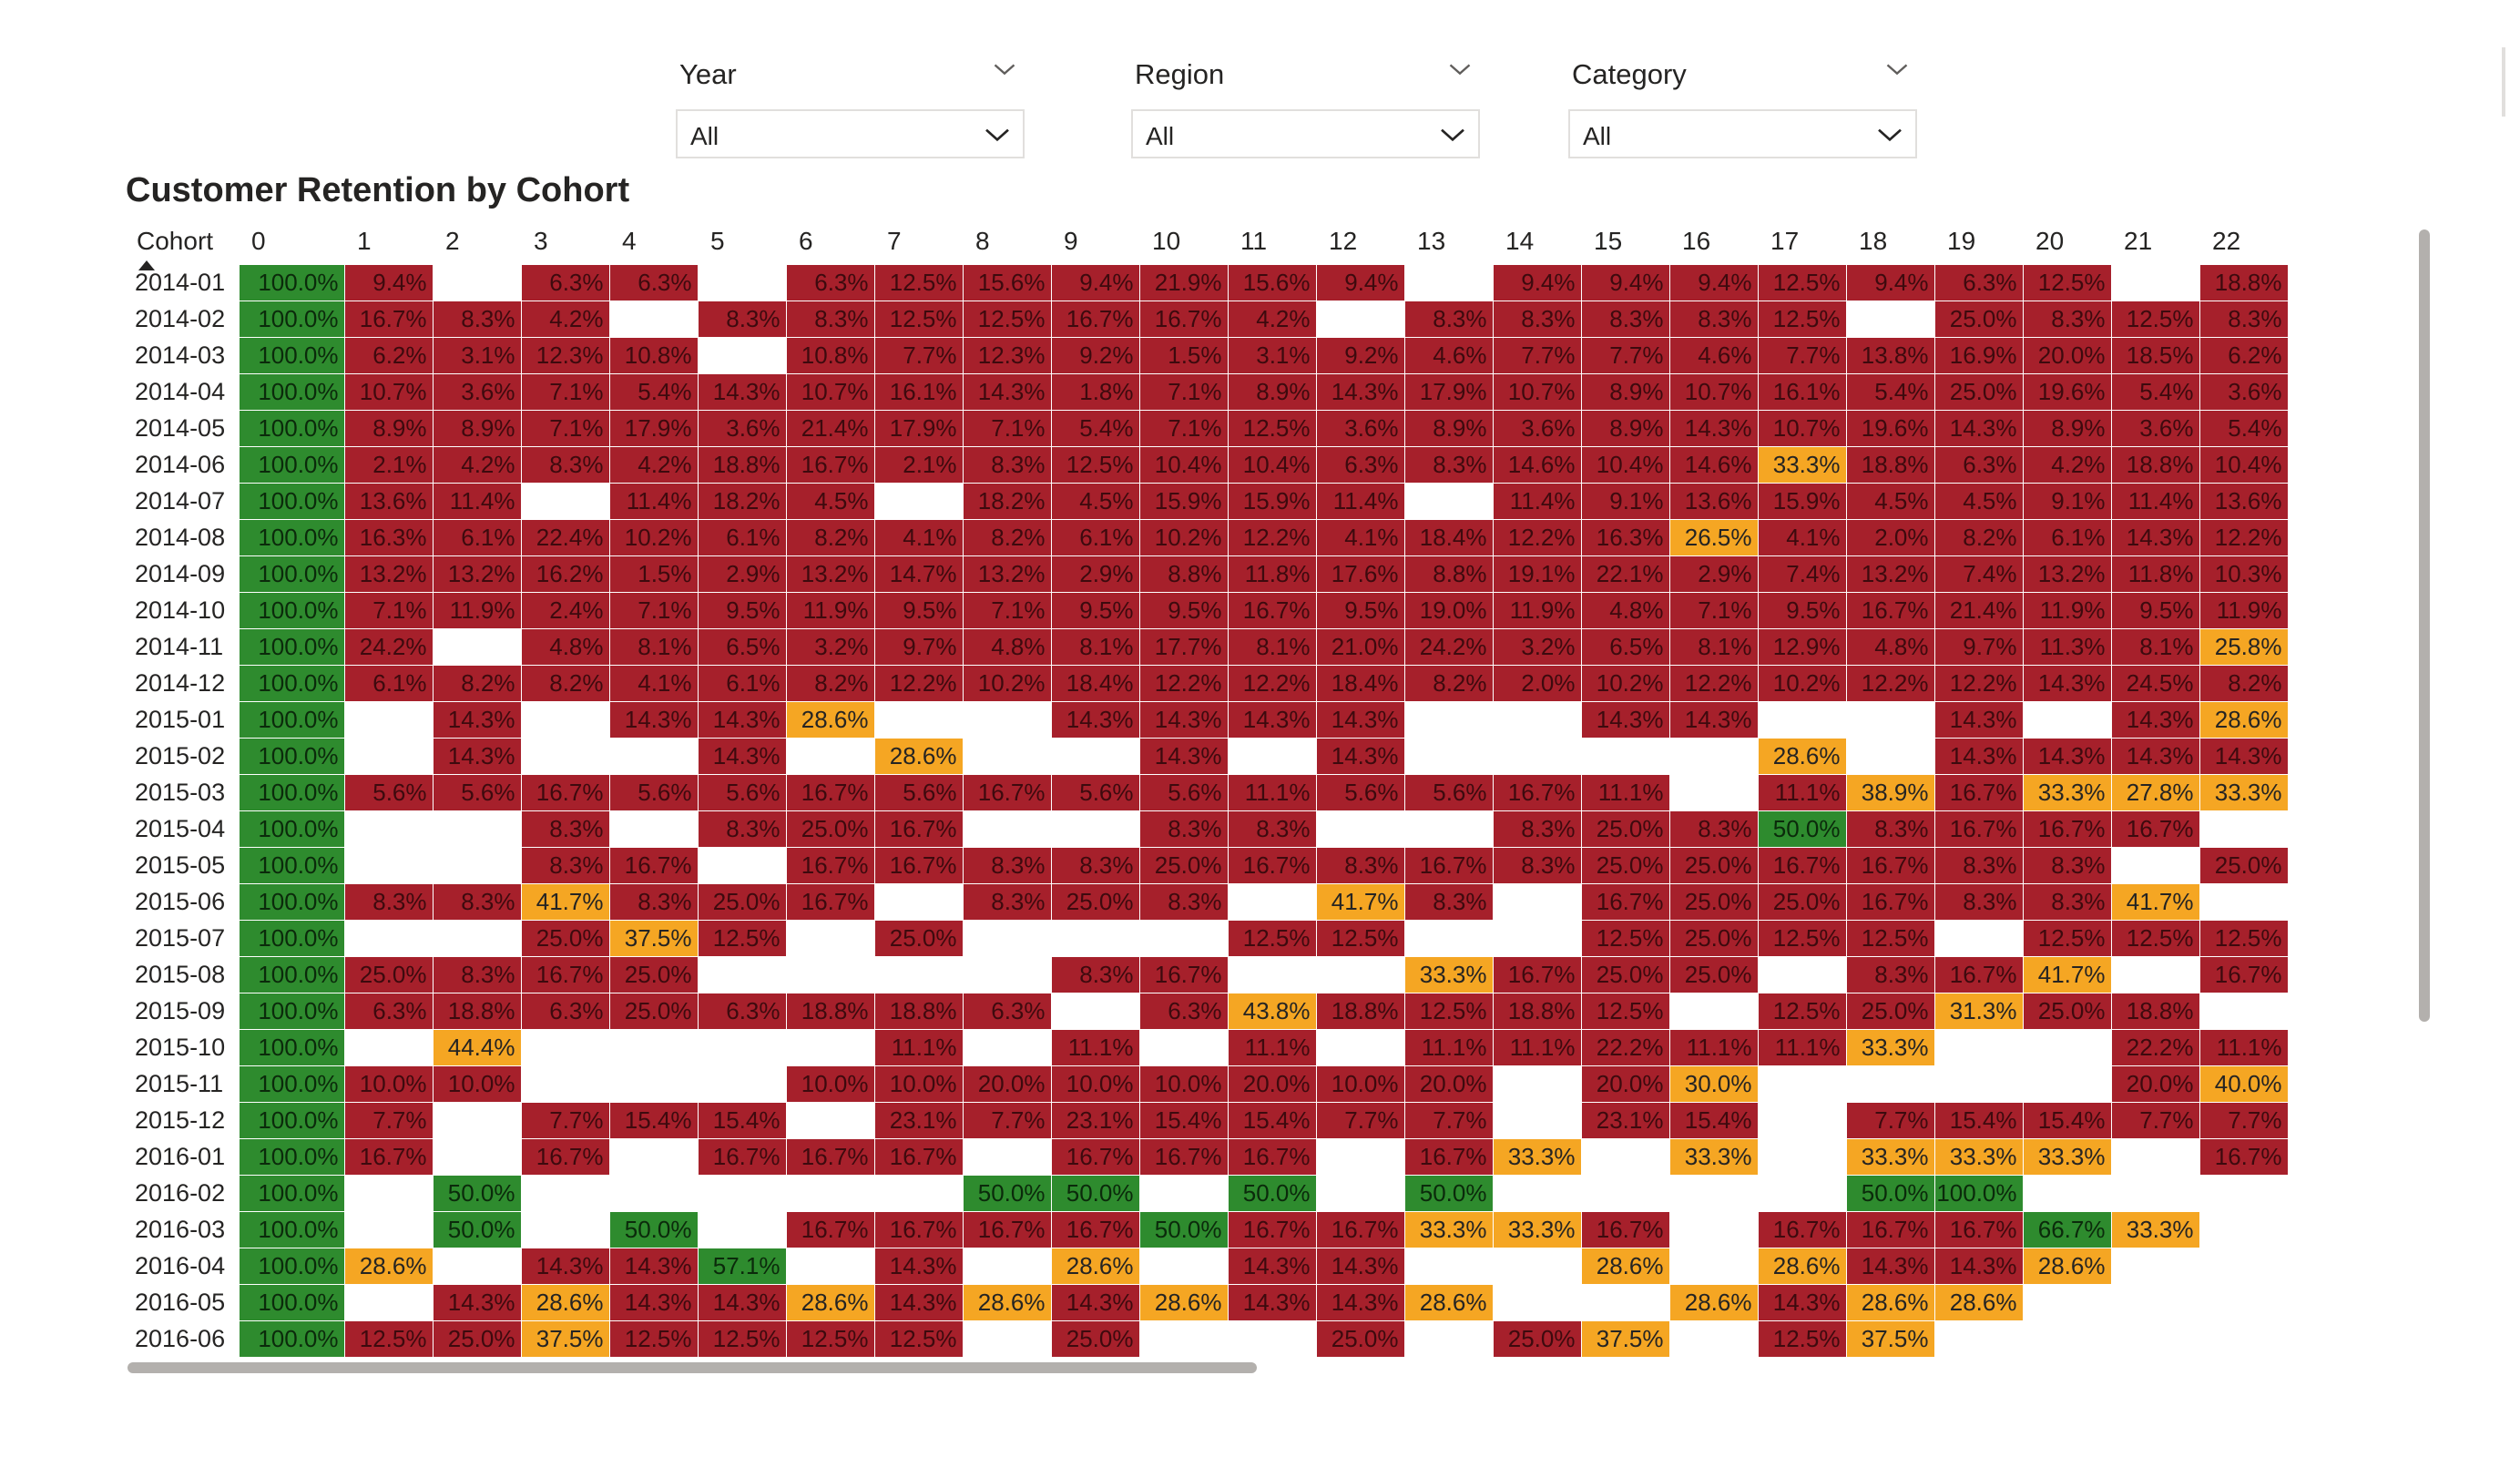 This screenshot has height=1457, width=2520. Describe the element at coordinates (258, 241) in the screenshot. I see `column-header-0: 0` at that location.